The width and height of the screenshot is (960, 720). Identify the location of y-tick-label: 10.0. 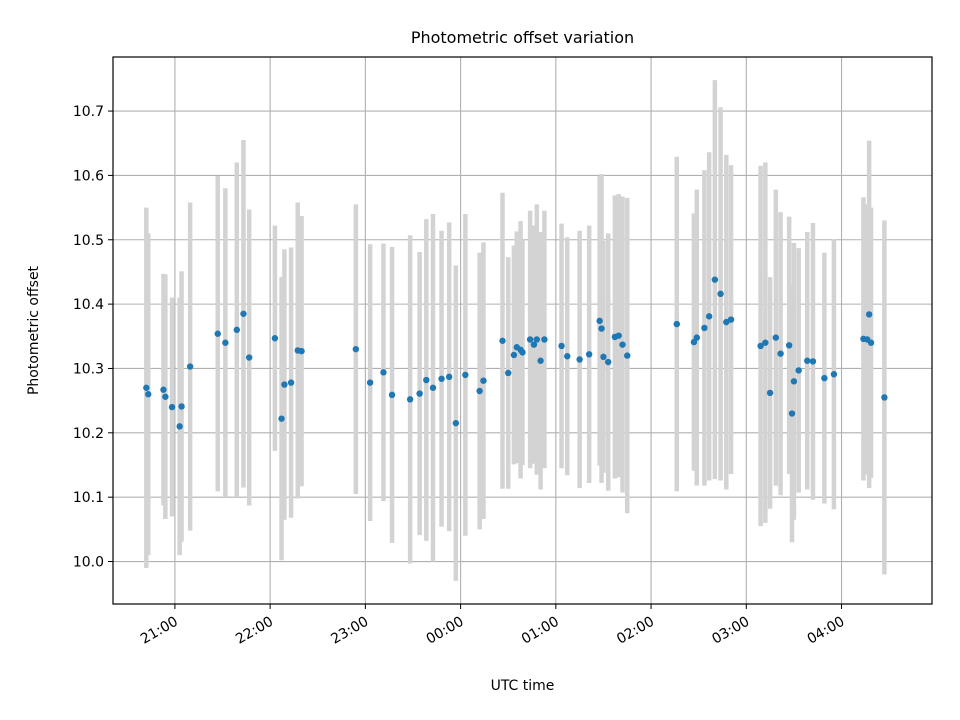
(88, 563).